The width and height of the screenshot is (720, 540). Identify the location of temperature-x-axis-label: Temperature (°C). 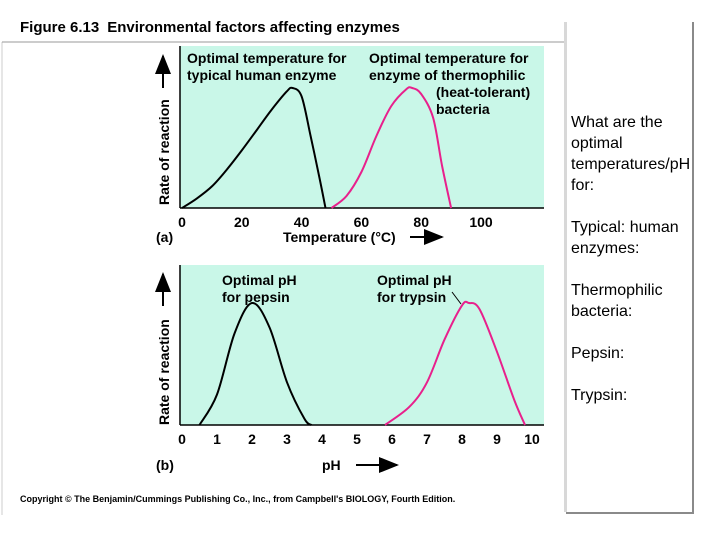
(339, 237).